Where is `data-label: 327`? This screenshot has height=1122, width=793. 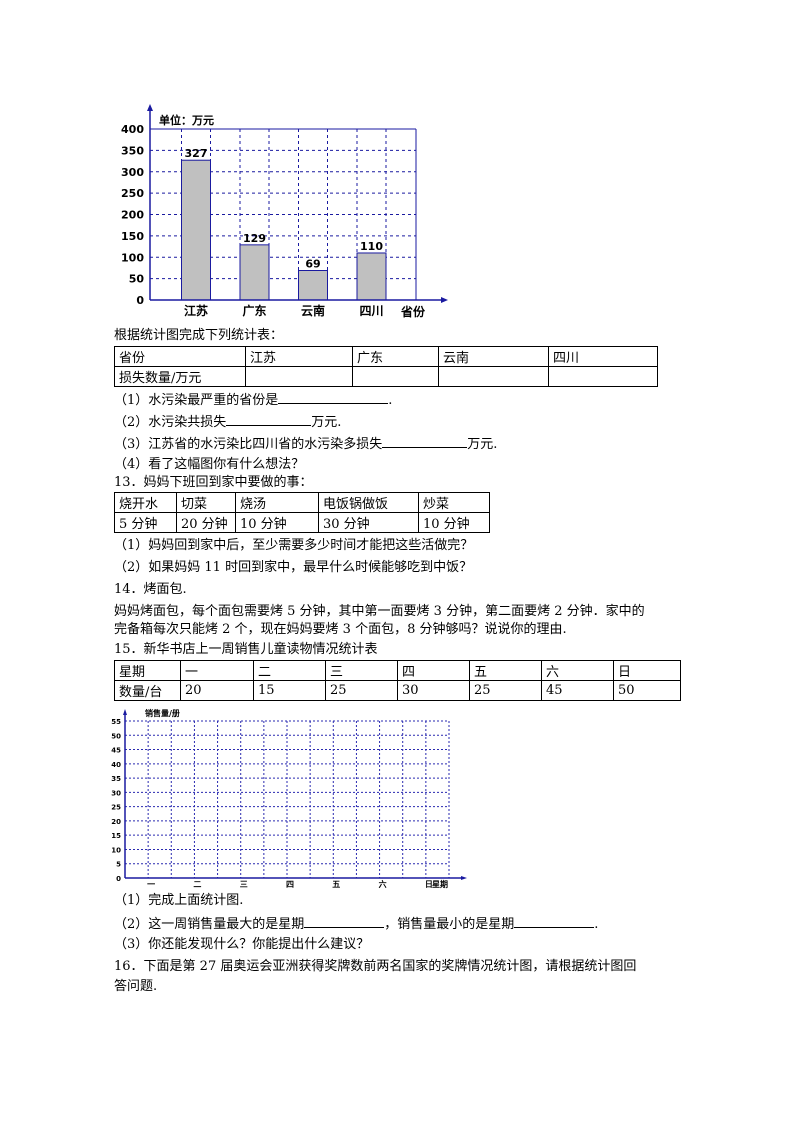 data-label: 327 is located at coordinates (196, 153).